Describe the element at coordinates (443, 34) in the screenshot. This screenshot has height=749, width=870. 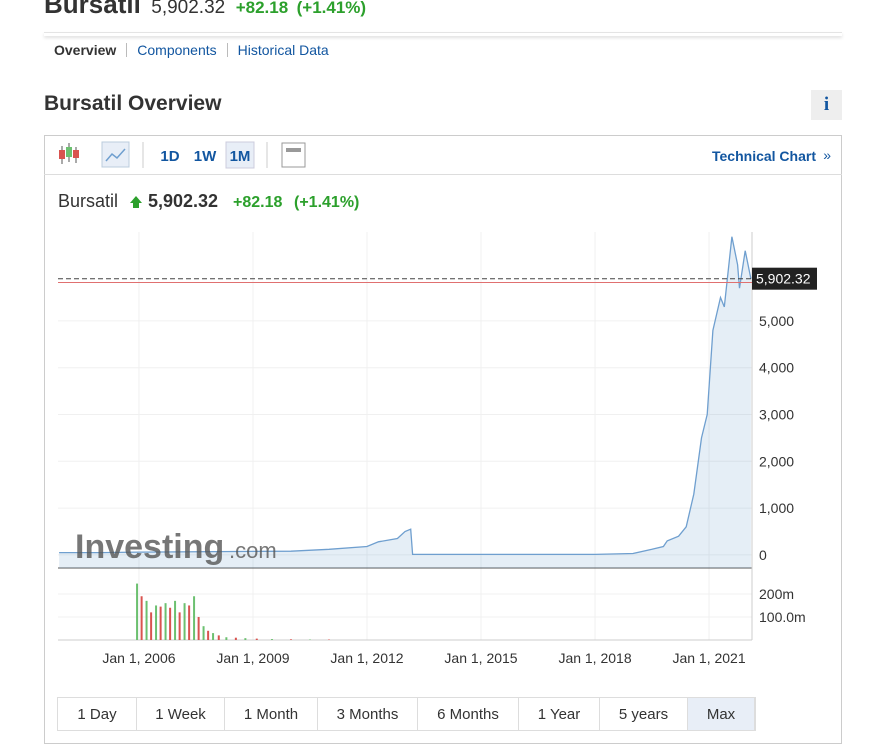
I see `header-divider` at that location.